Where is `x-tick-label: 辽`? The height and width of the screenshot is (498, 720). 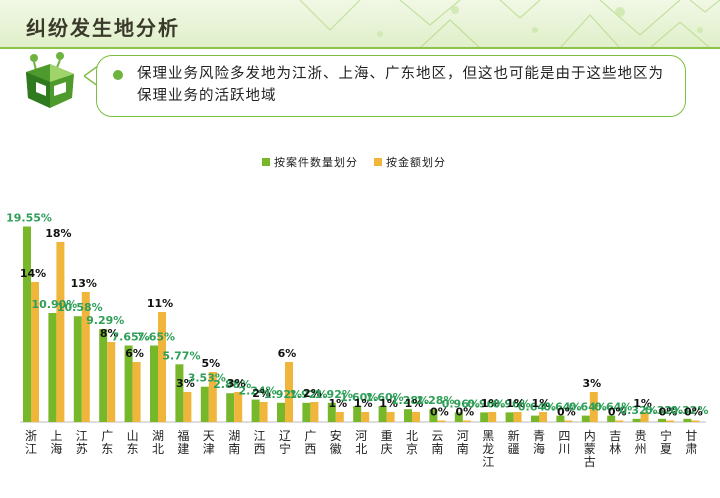
x-tick-label: 辽 is located at coordinates (285, 436).